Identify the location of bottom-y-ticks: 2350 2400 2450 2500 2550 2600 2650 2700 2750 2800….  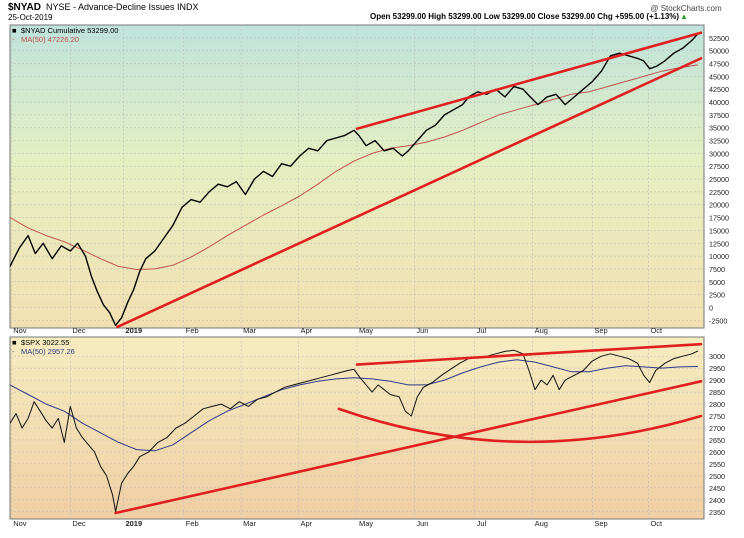
(717, 434).